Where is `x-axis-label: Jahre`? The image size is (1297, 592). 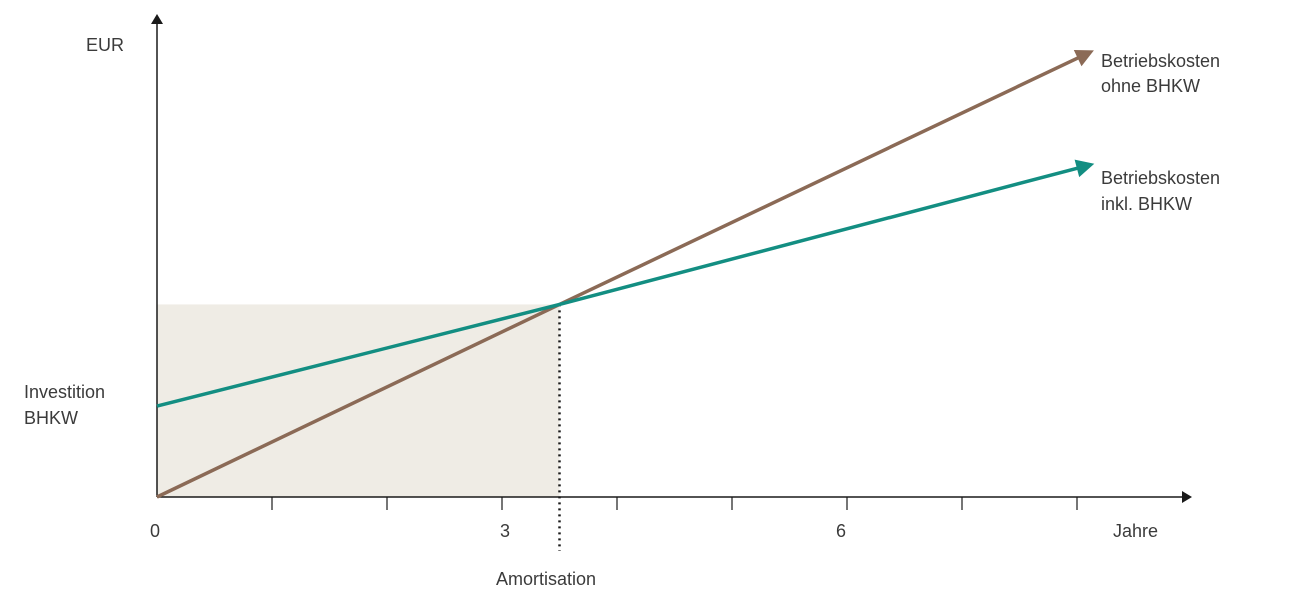
x-axis-label: Jahre is located at coordinates (1136, 531).